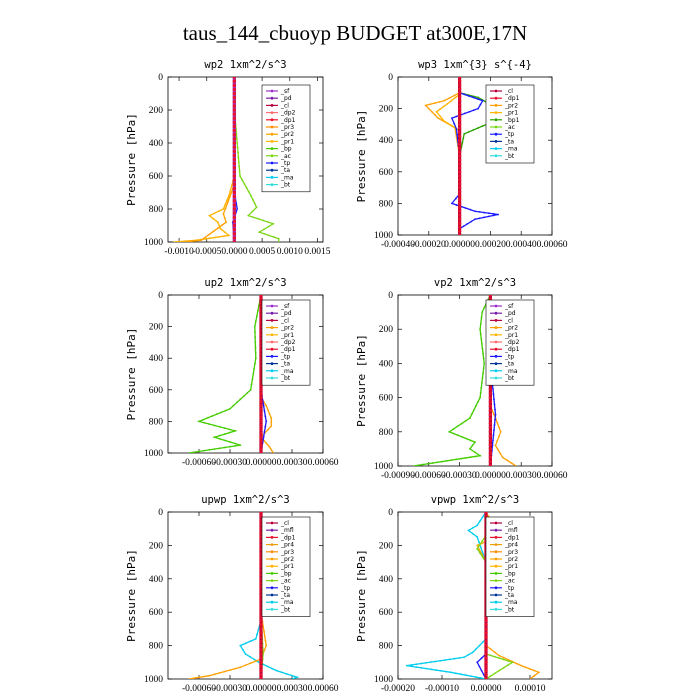  I want to click on panel-title: vpwp 1xm^2/s^3, so click(475, 500).